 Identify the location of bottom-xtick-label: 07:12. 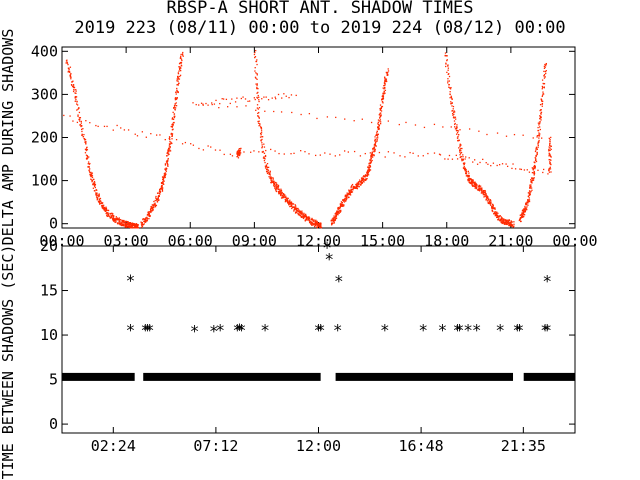
(215, 446).